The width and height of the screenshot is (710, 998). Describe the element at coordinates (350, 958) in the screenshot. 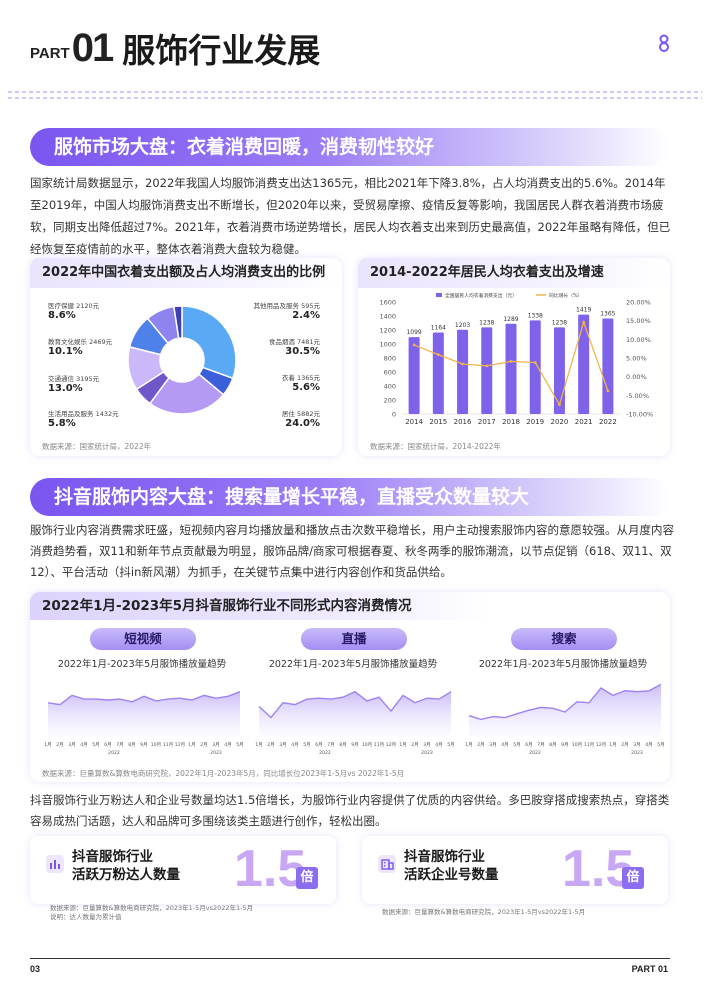

I see `footer-divider` at that location.